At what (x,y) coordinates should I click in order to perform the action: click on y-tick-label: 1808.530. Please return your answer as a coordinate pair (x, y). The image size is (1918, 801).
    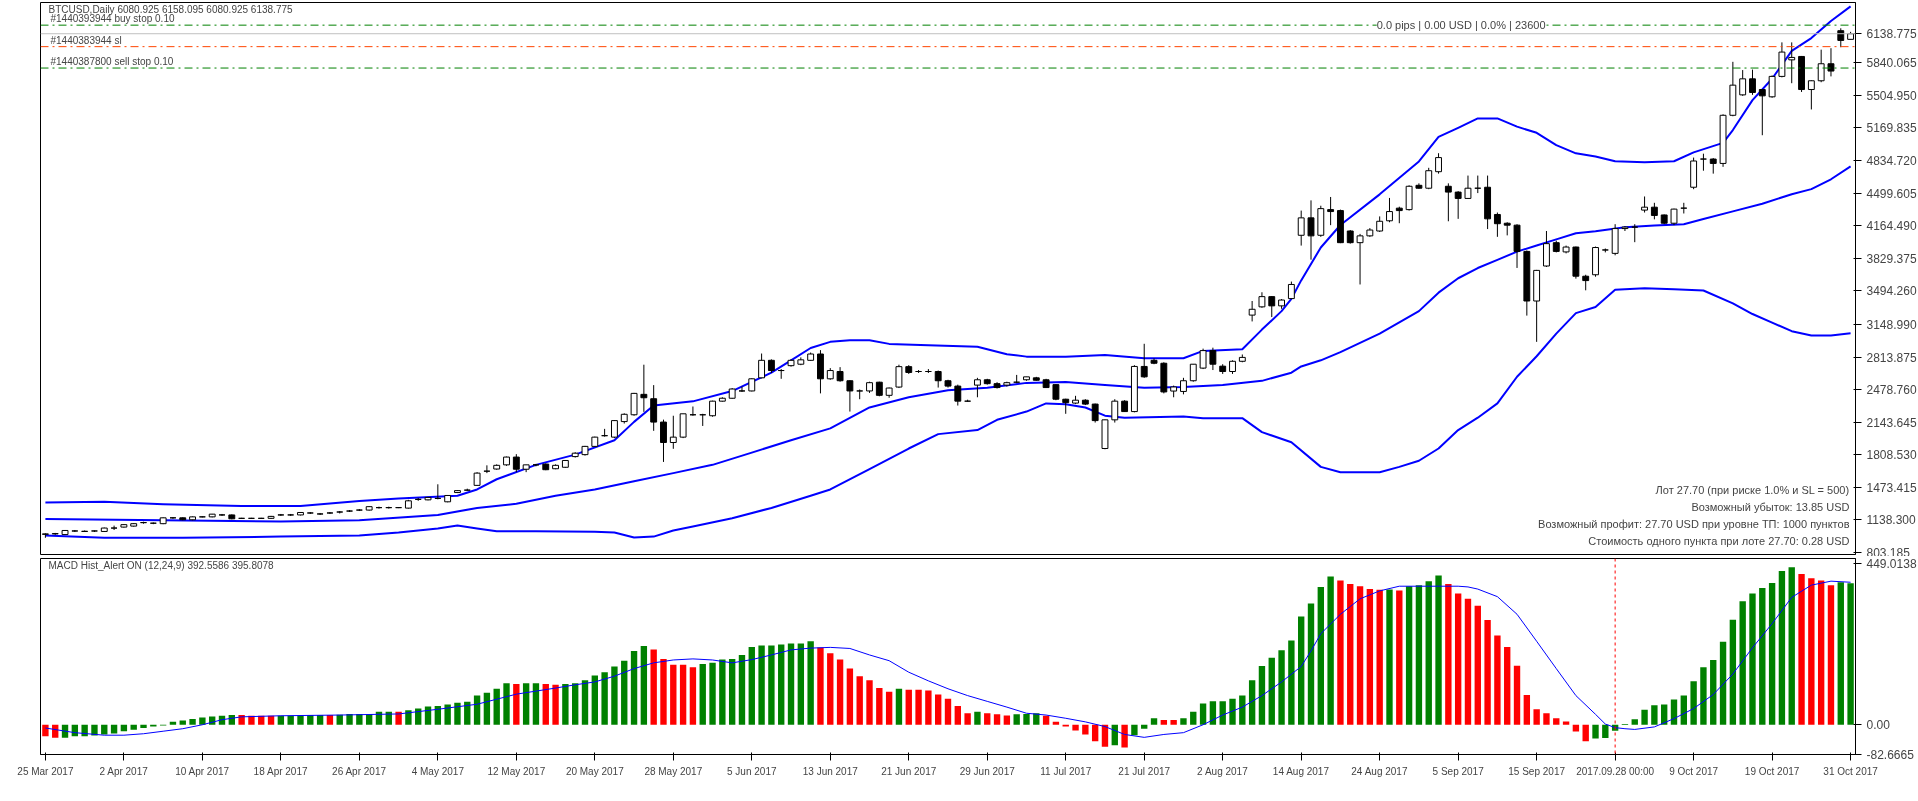
    Looking at the image, I should click on (1891, 455).